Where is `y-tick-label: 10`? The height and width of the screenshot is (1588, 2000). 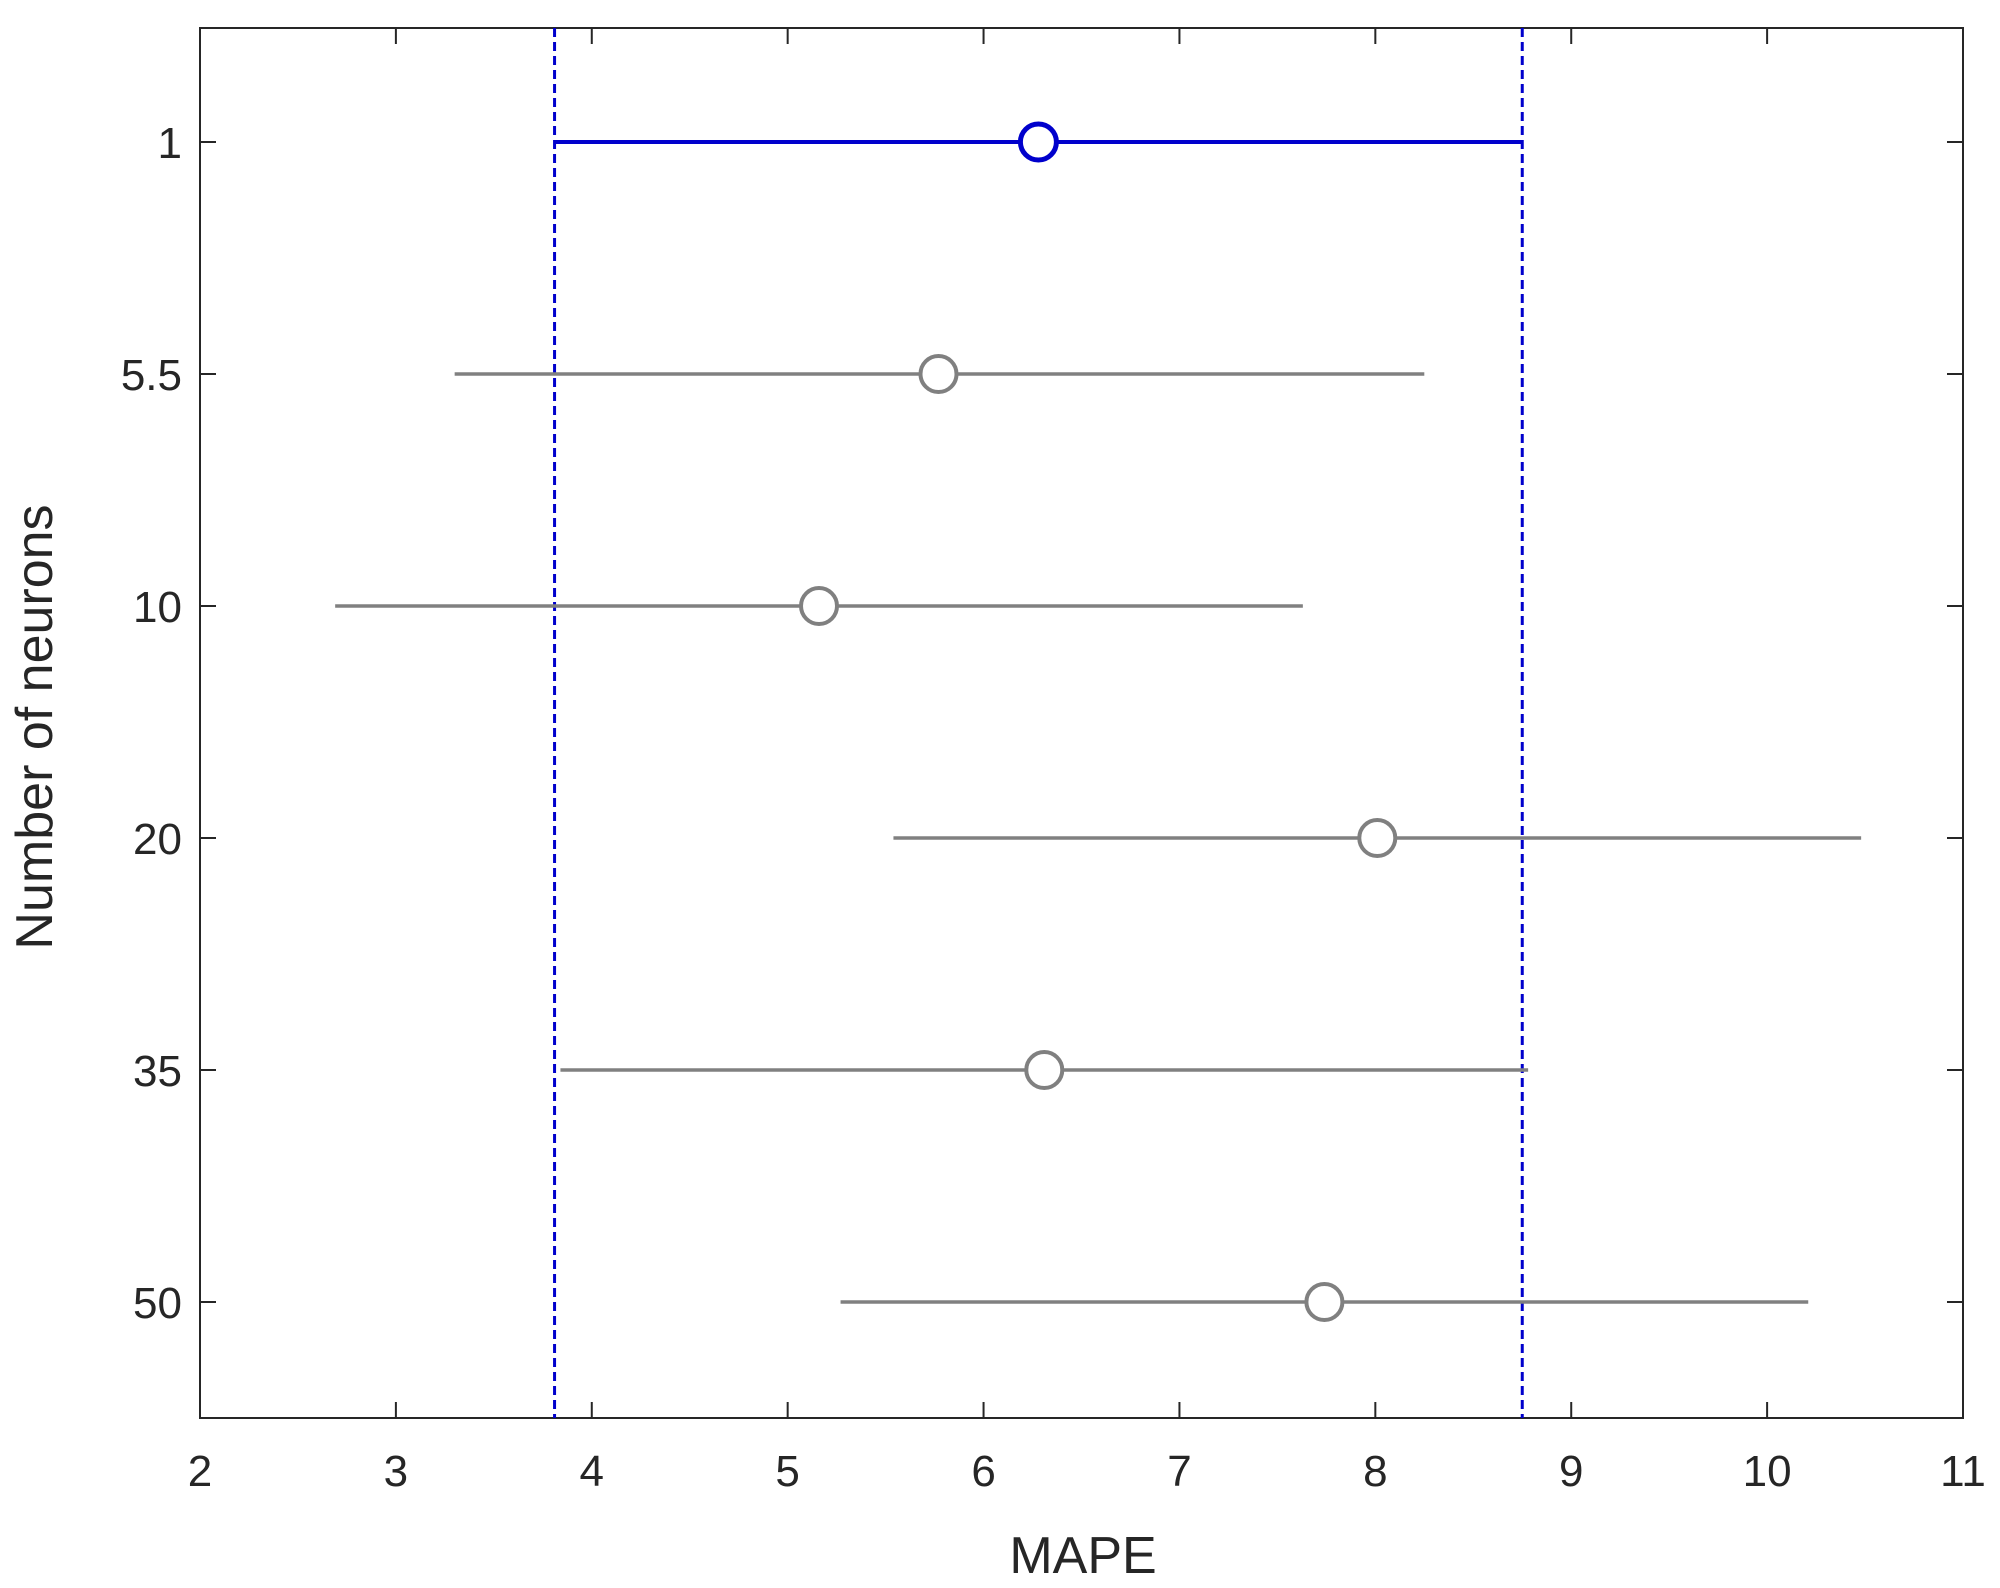 y-tick-label: 10 is located at coordinates (157, 607).